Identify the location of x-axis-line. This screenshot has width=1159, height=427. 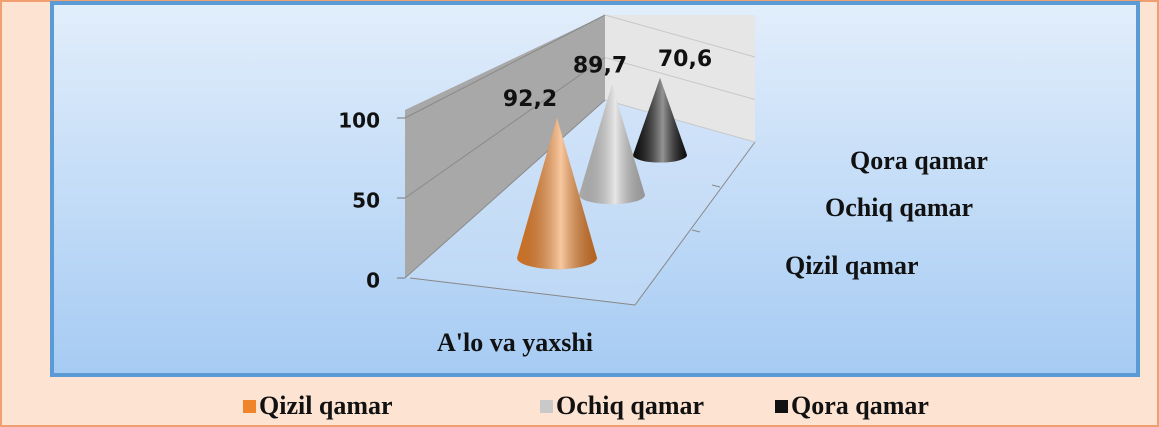
(522, 291).